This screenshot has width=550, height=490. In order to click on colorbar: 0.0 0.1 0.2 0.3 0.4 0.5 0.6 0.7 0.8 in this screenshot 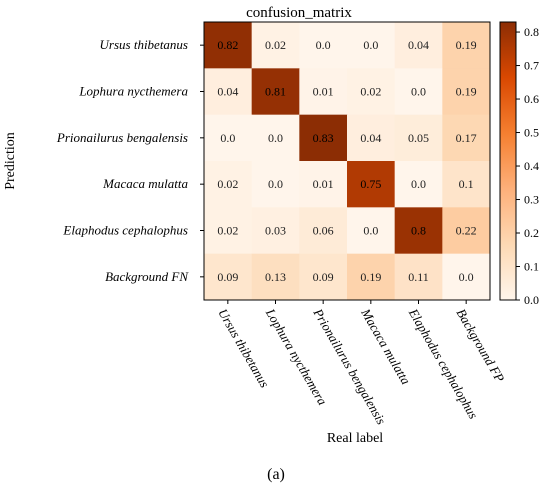, I will do `click(519, 164)`.